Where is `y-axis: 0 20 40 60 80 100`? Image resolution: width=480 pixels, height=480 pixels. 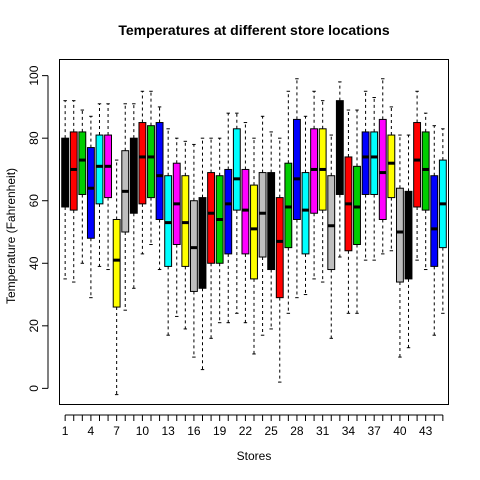 y-axis: 0 20 40 60 80 100 is located at coordinates (38, 228).